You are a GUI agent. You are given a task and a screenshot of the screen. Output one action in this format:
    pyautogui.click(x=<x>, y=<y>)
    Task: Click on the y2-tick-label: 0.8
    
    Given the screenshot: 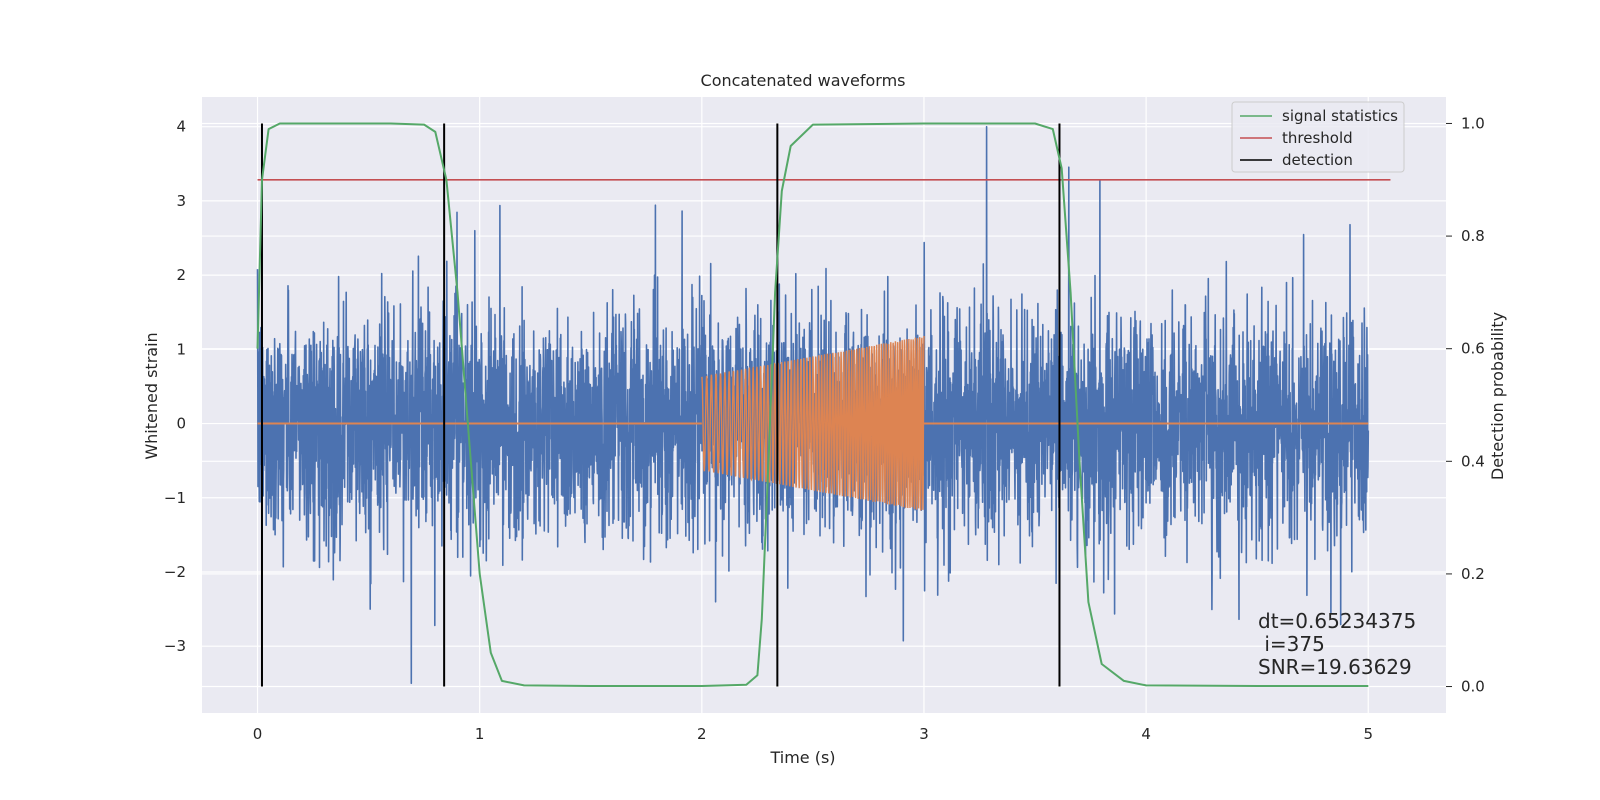 What is the action you would take?
    pyautogui.click(x=1473, y=236)
    